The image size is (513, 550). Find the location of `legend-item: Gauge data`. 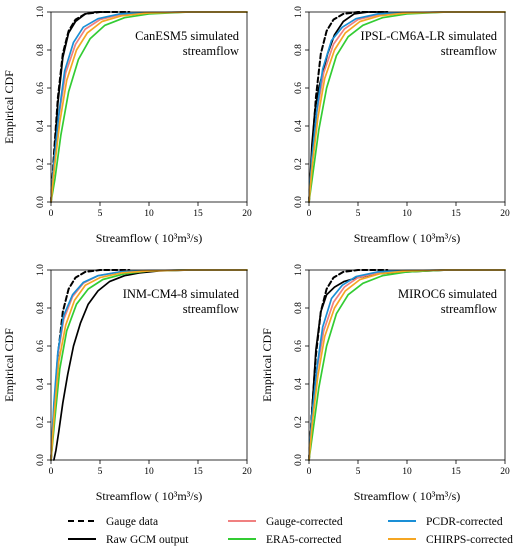

legend-item: Gauge data is located at coordinates (113, 522).